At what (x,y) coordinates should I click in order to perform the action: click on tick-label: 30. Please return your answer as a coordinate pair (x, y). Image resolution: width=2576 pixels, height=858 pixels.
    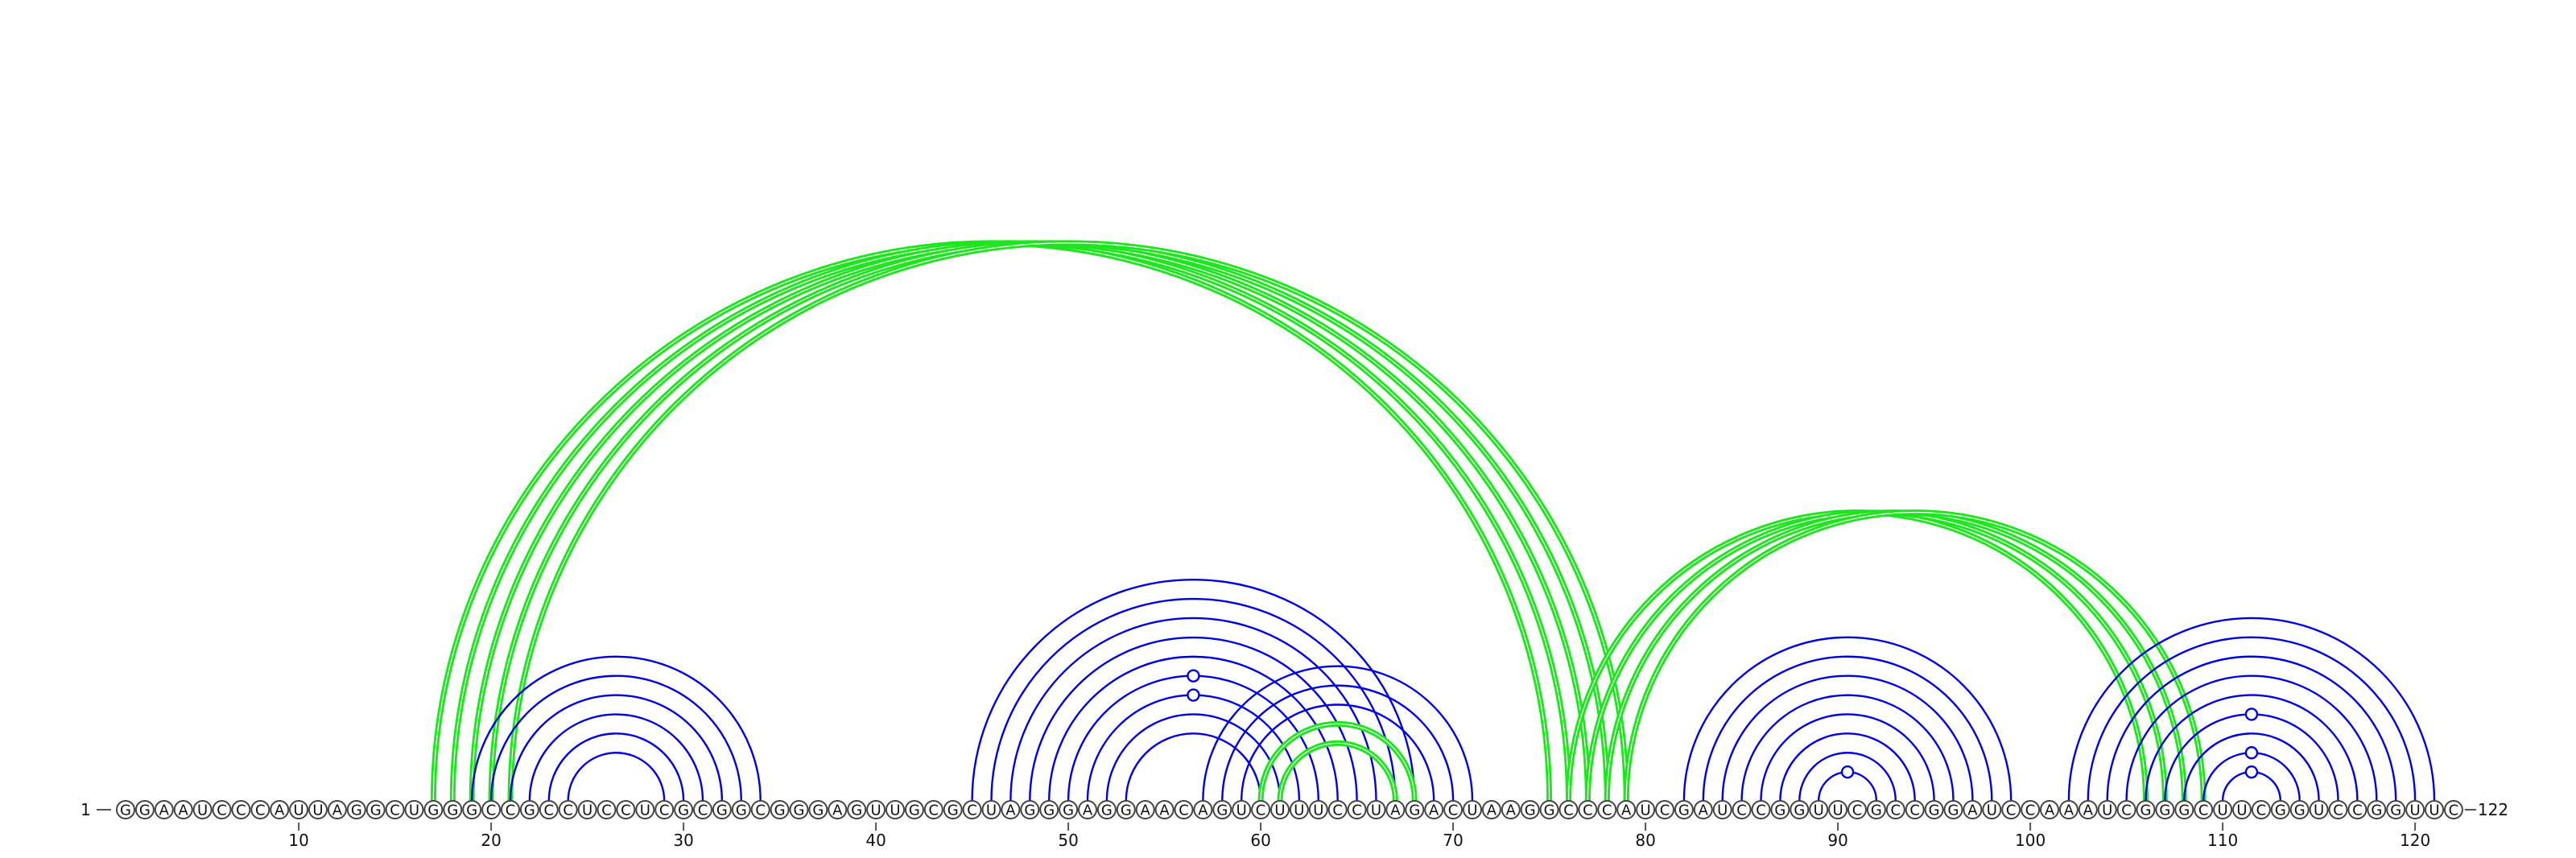
    Looking at the image, I should click on (683, 840).